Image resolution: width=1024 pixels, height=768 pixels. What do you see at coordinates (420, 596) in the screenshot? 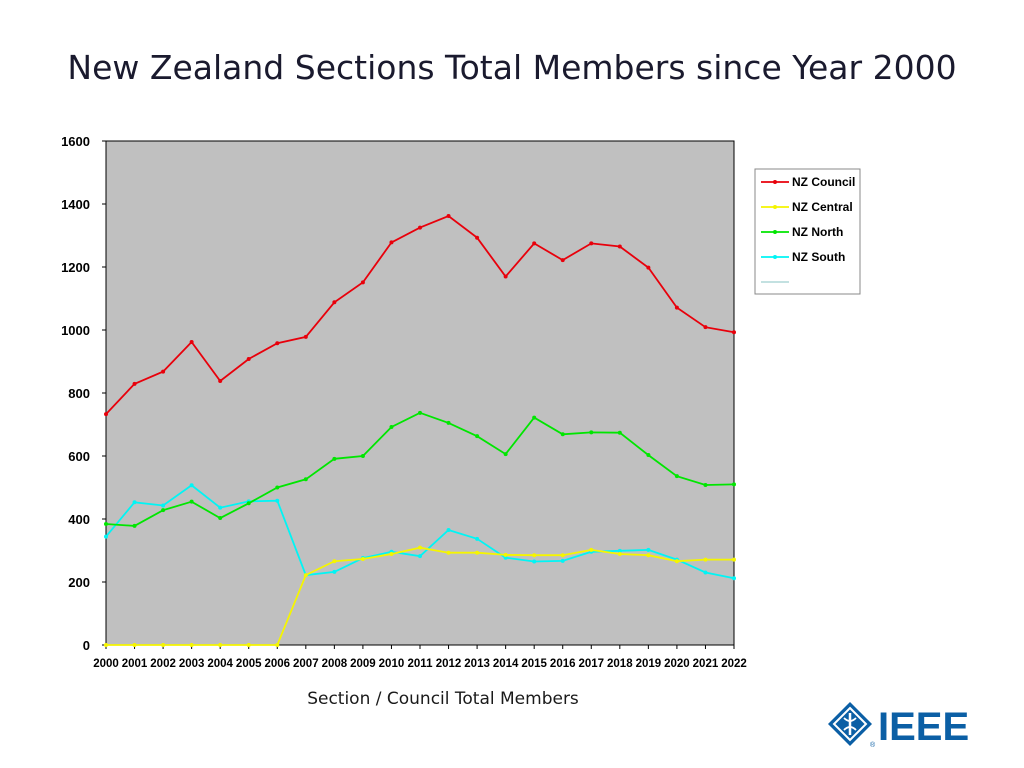
I see `series-nz-central` at bounding box center [420, 596].